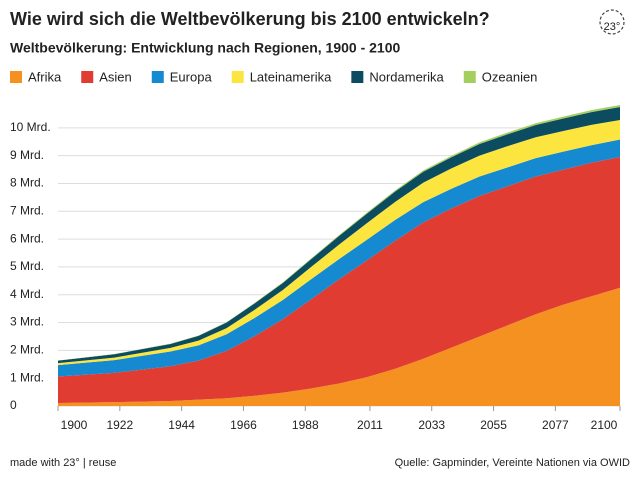 The width and height of the screenshot is (640, 480). I want to click on x-tick-label: 1966, so click(243, 425).